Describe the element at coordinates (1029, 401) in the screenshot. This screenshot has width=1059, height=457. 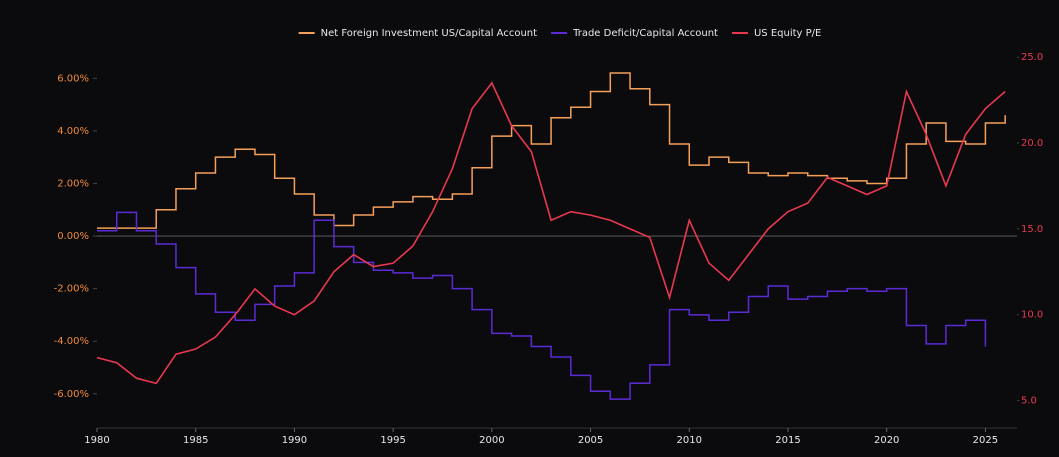
I see `y2-tick-label: 5.0` at that location.